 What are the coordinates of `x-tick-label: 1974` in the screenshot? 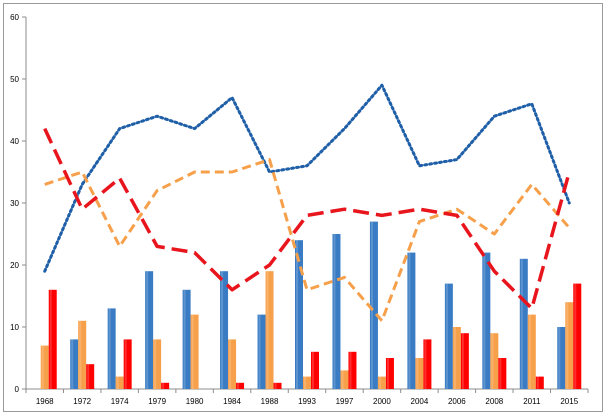 It's located at (120, 401).